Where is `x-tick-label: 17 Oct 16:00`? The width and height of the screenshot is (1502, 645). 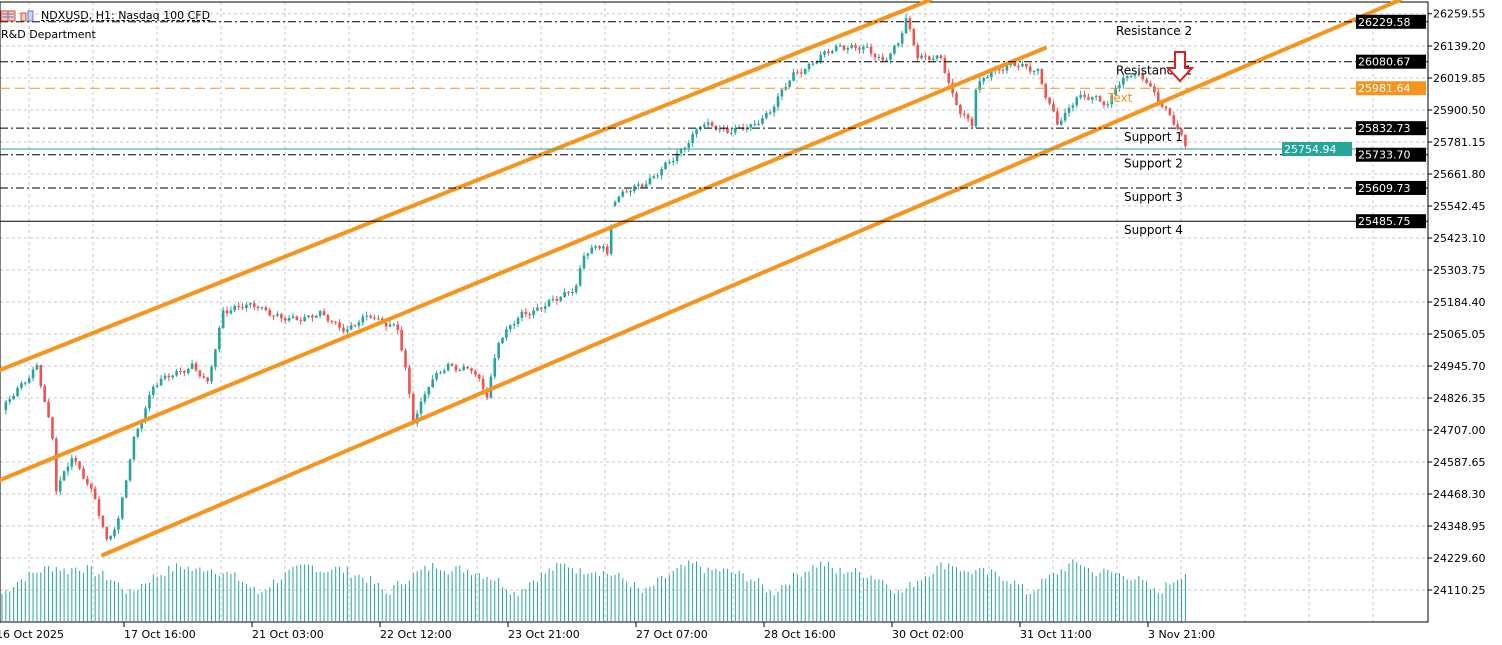 x-tick-label: 17 Oct 16:00 is located at coordinates (160, 634).